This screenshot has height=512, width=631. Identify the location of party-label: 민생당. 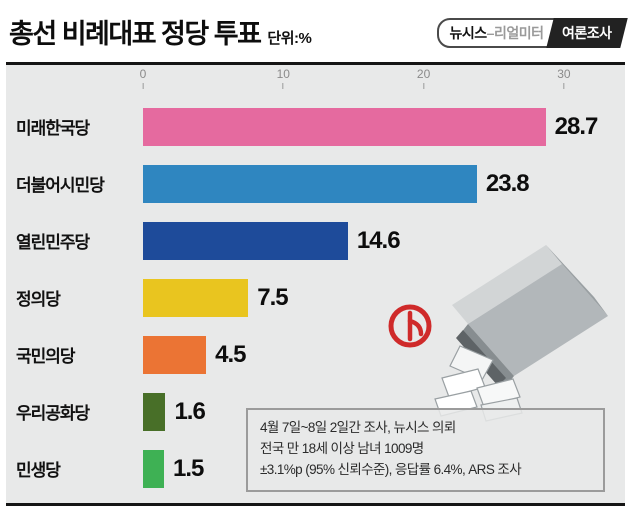
(38, 470).